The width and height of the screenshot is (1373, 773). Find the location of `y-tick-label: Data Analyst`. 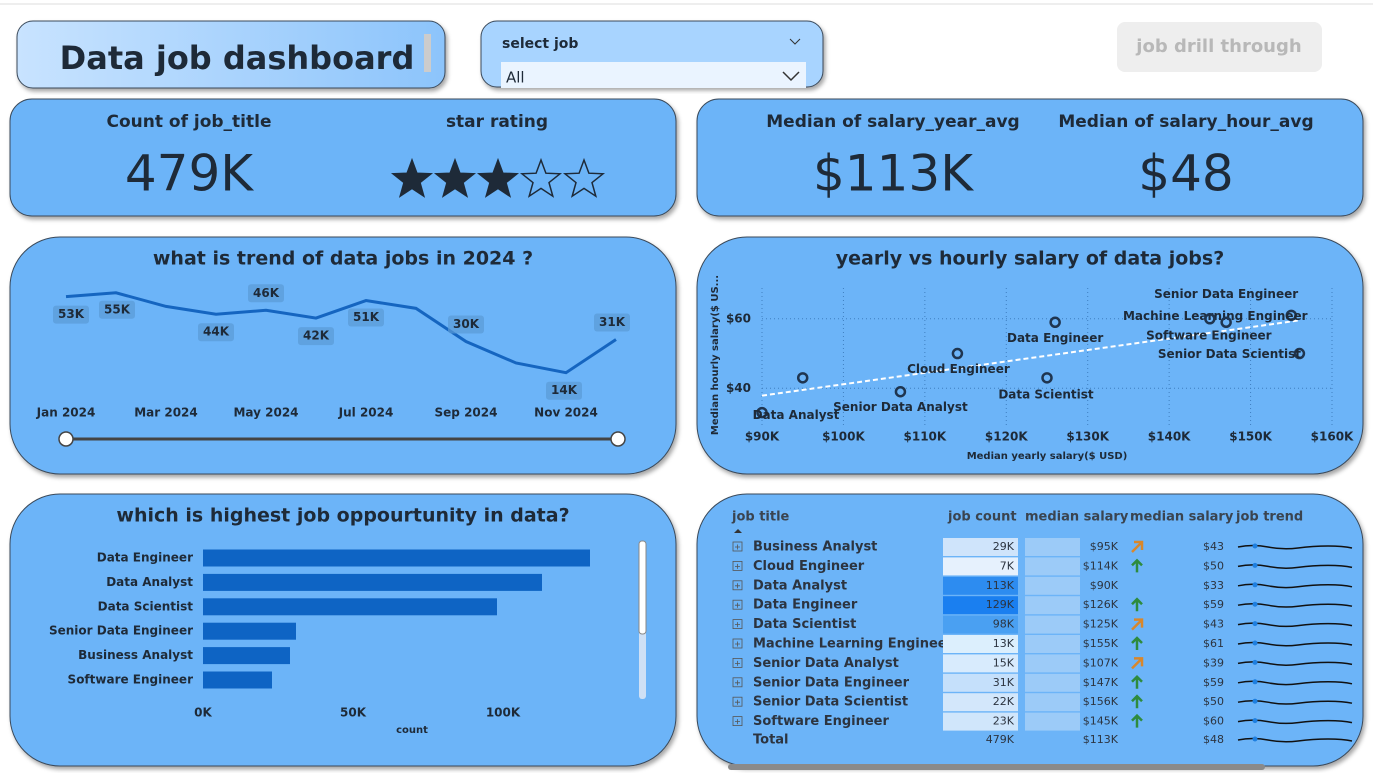

y-tick-label: Data Analyst is located at coordinates (149, 582).